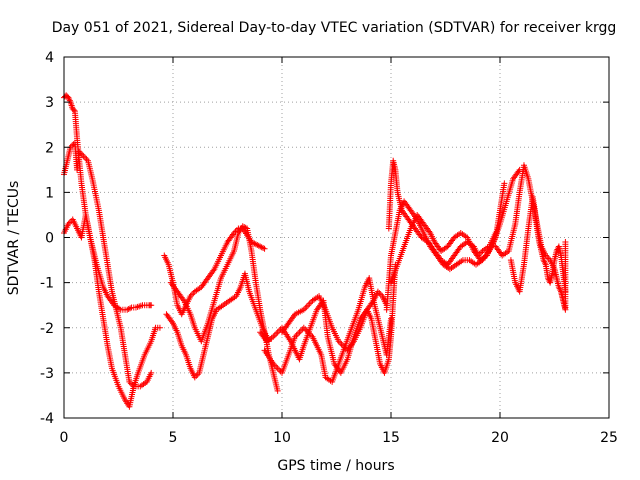 This screenshot has width=640, height=480. Describe the element at coordinates (49, 148) in the screenshot. I see `y-tick-label: 2` at that location.